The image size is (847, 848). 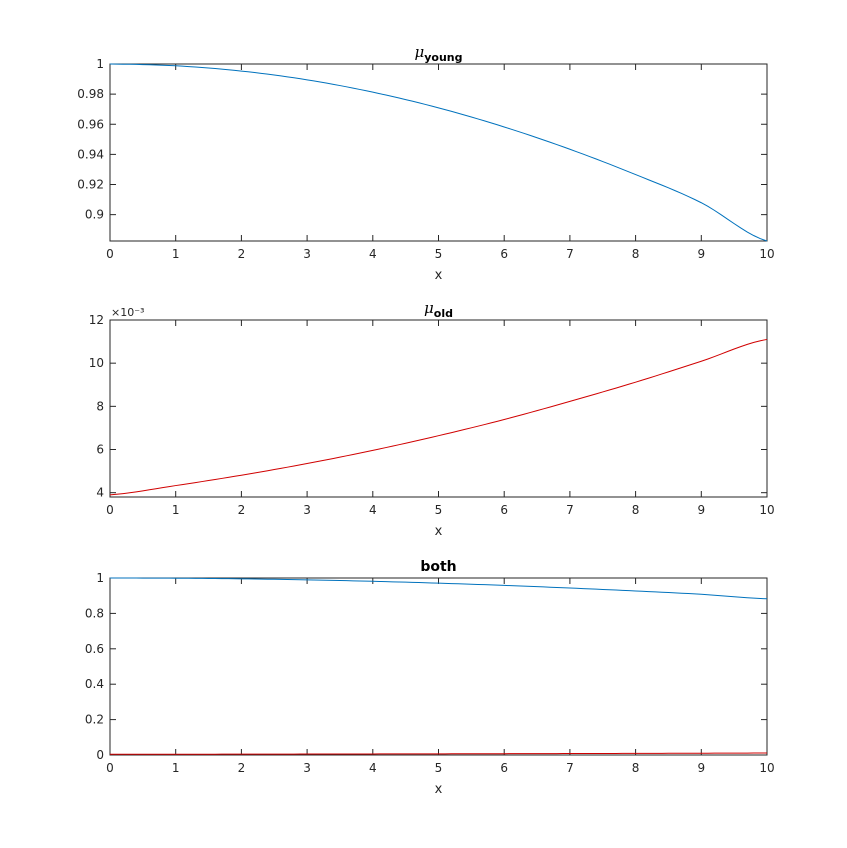 What do you see at coordinates (96, 363) in the screenshot?
I see `y-tick-label: 10` at bounding box center [96, 363].